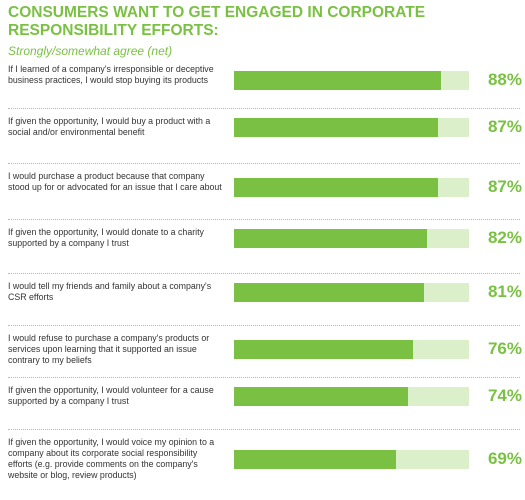  What do you see at coordinates (90, 51) in the screenshot?
I see `chart-subtitle: Strongly/somewhat agree (net)` at bounding box center [90, 51].